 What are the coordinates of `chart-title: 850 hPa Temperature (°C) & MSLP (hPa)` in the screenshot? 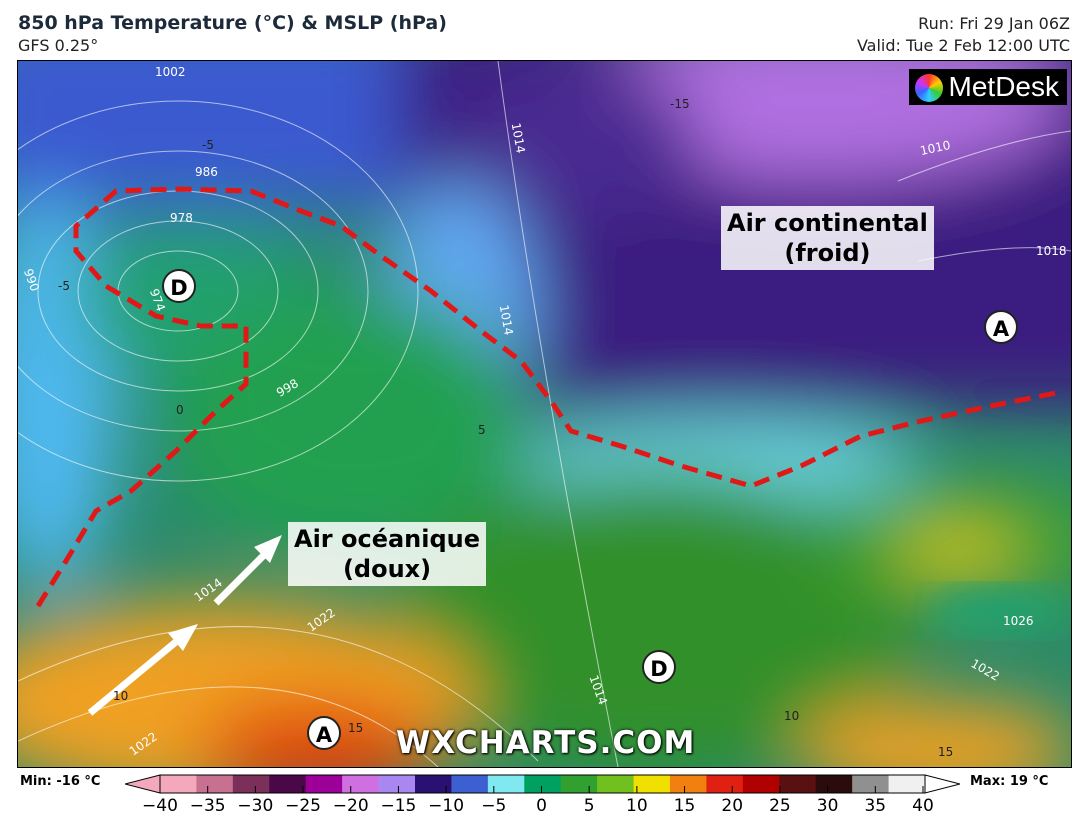 It's located at (232, 23).